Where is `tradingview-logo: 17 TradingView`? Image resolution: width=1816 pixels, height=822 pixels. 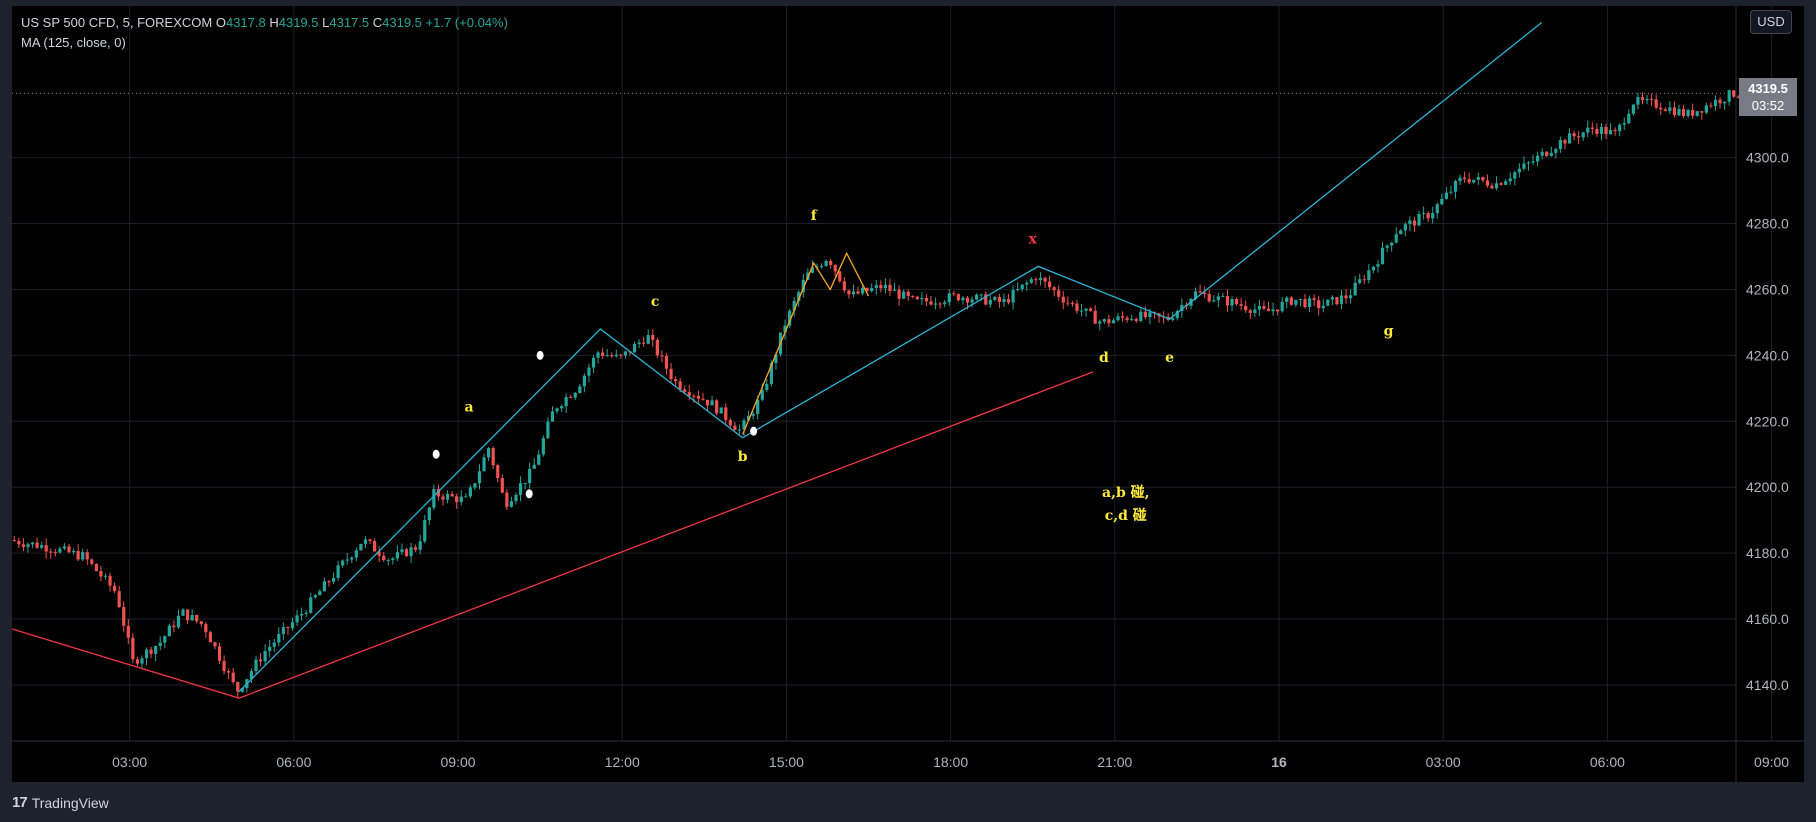 tradingview-logo: 17 TradingView is located at coordinates (60, 802).